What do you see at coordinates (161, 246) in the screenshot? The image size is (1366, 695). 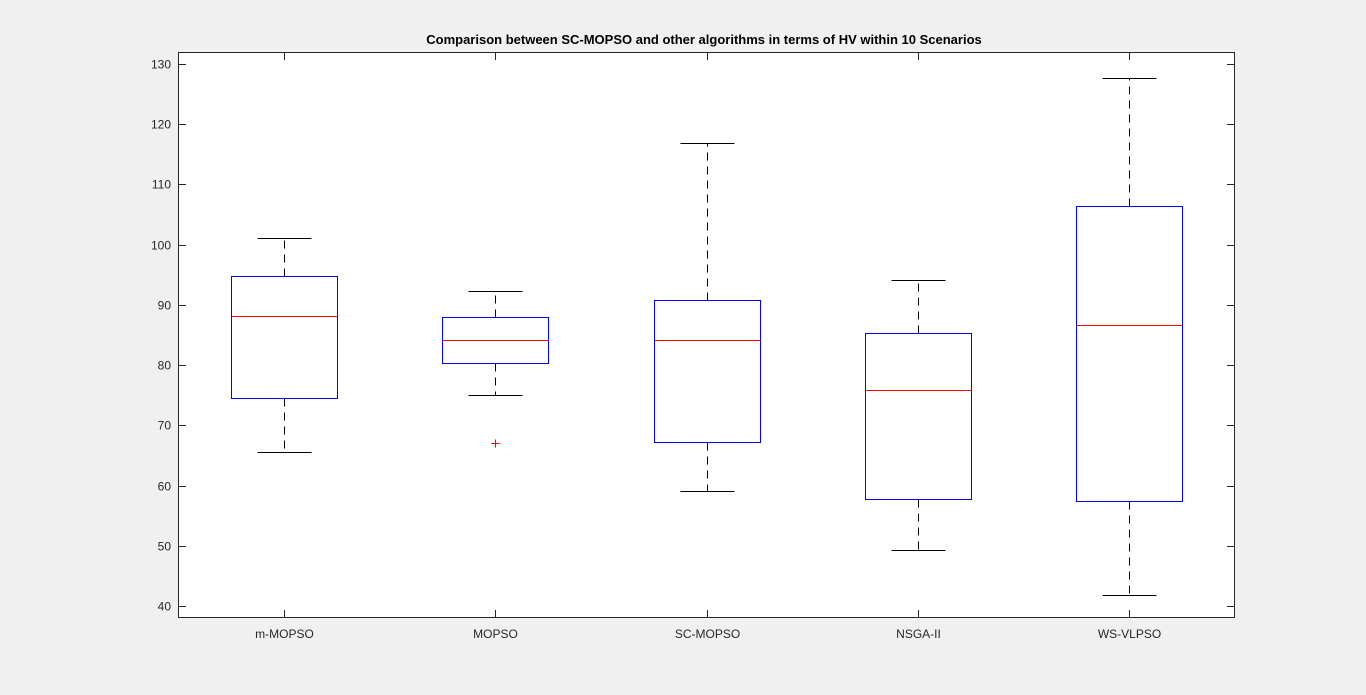 I see `y-tick-label-100: 100` at bounding box center [161, 246].